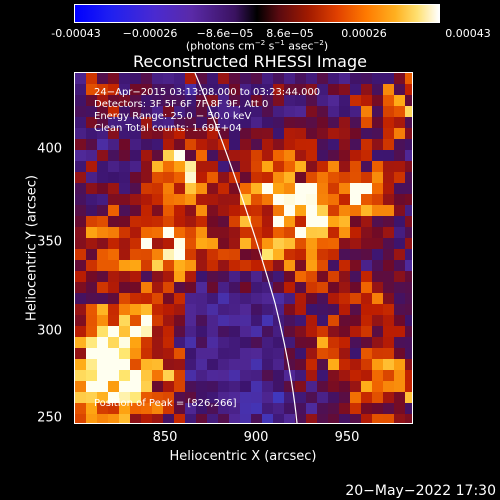  Describe the element at coordinates (150, 33) in the screenshot. I see `colorbar-tick-label: −0.00026` at that location.